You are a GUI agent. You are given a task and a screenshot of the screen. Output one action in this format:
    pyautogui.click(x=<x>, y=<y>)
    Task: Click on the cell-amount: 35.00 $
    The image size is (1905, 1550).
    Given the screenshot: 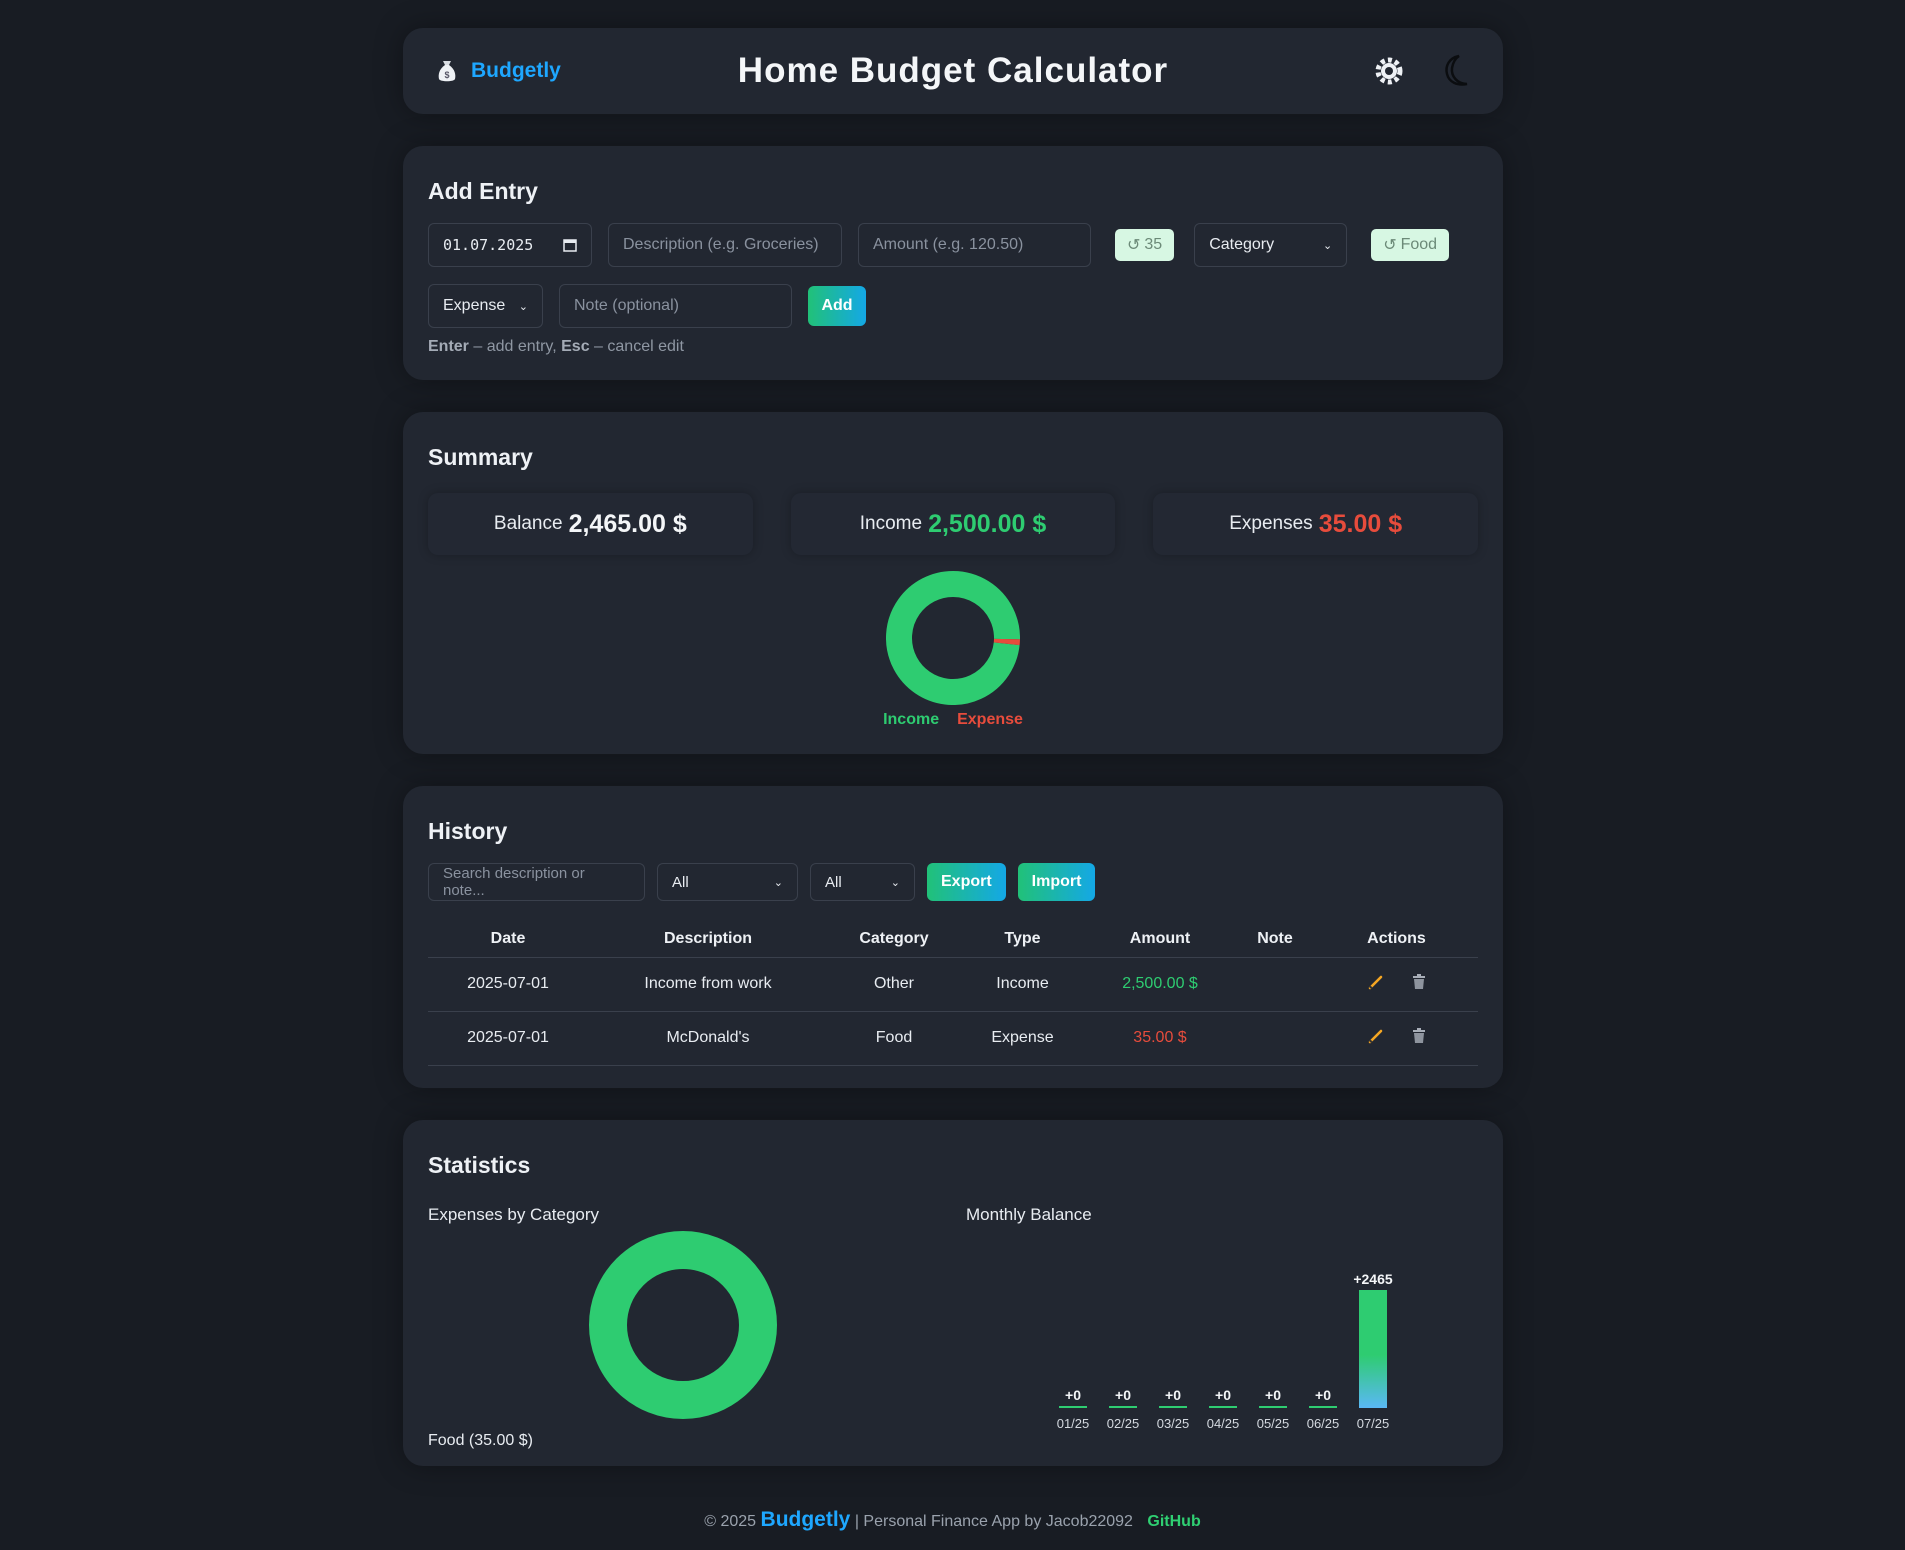 What is the action you would take?
    pyautogui.click(x=1160, y=1038)
    